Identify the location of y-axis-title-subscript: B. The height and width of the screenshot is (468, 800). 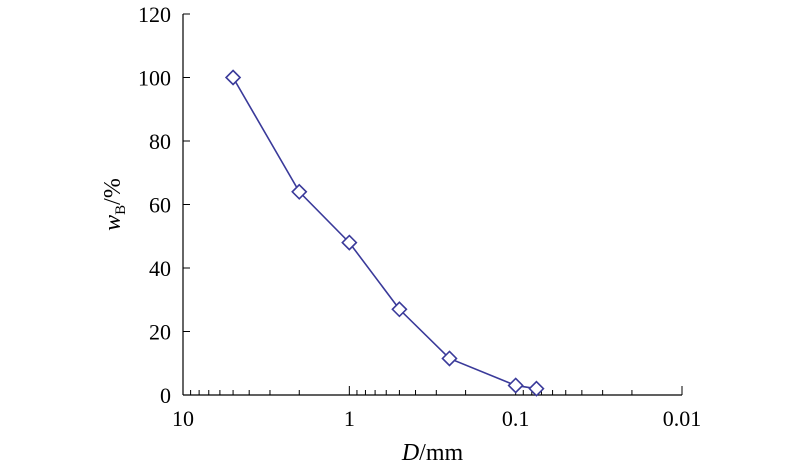
(121, 210).